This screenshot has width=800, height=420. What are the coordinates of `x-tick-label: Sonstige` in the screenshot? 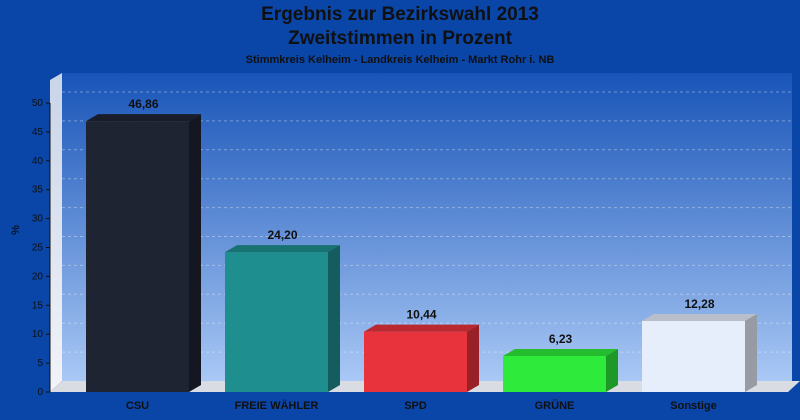 It's located at (693, 406).